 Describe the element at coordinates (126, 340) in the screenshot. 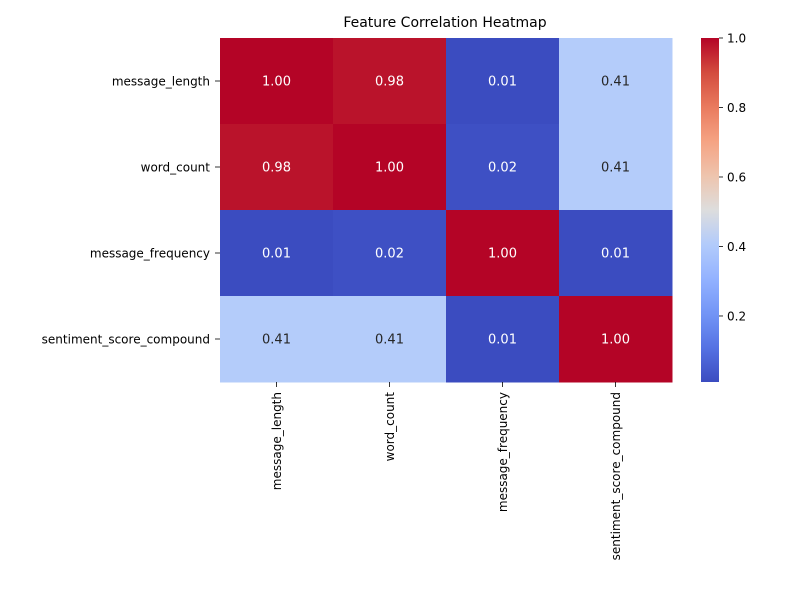

I see `y-tick-label: sentiment_score_compound` at that location.